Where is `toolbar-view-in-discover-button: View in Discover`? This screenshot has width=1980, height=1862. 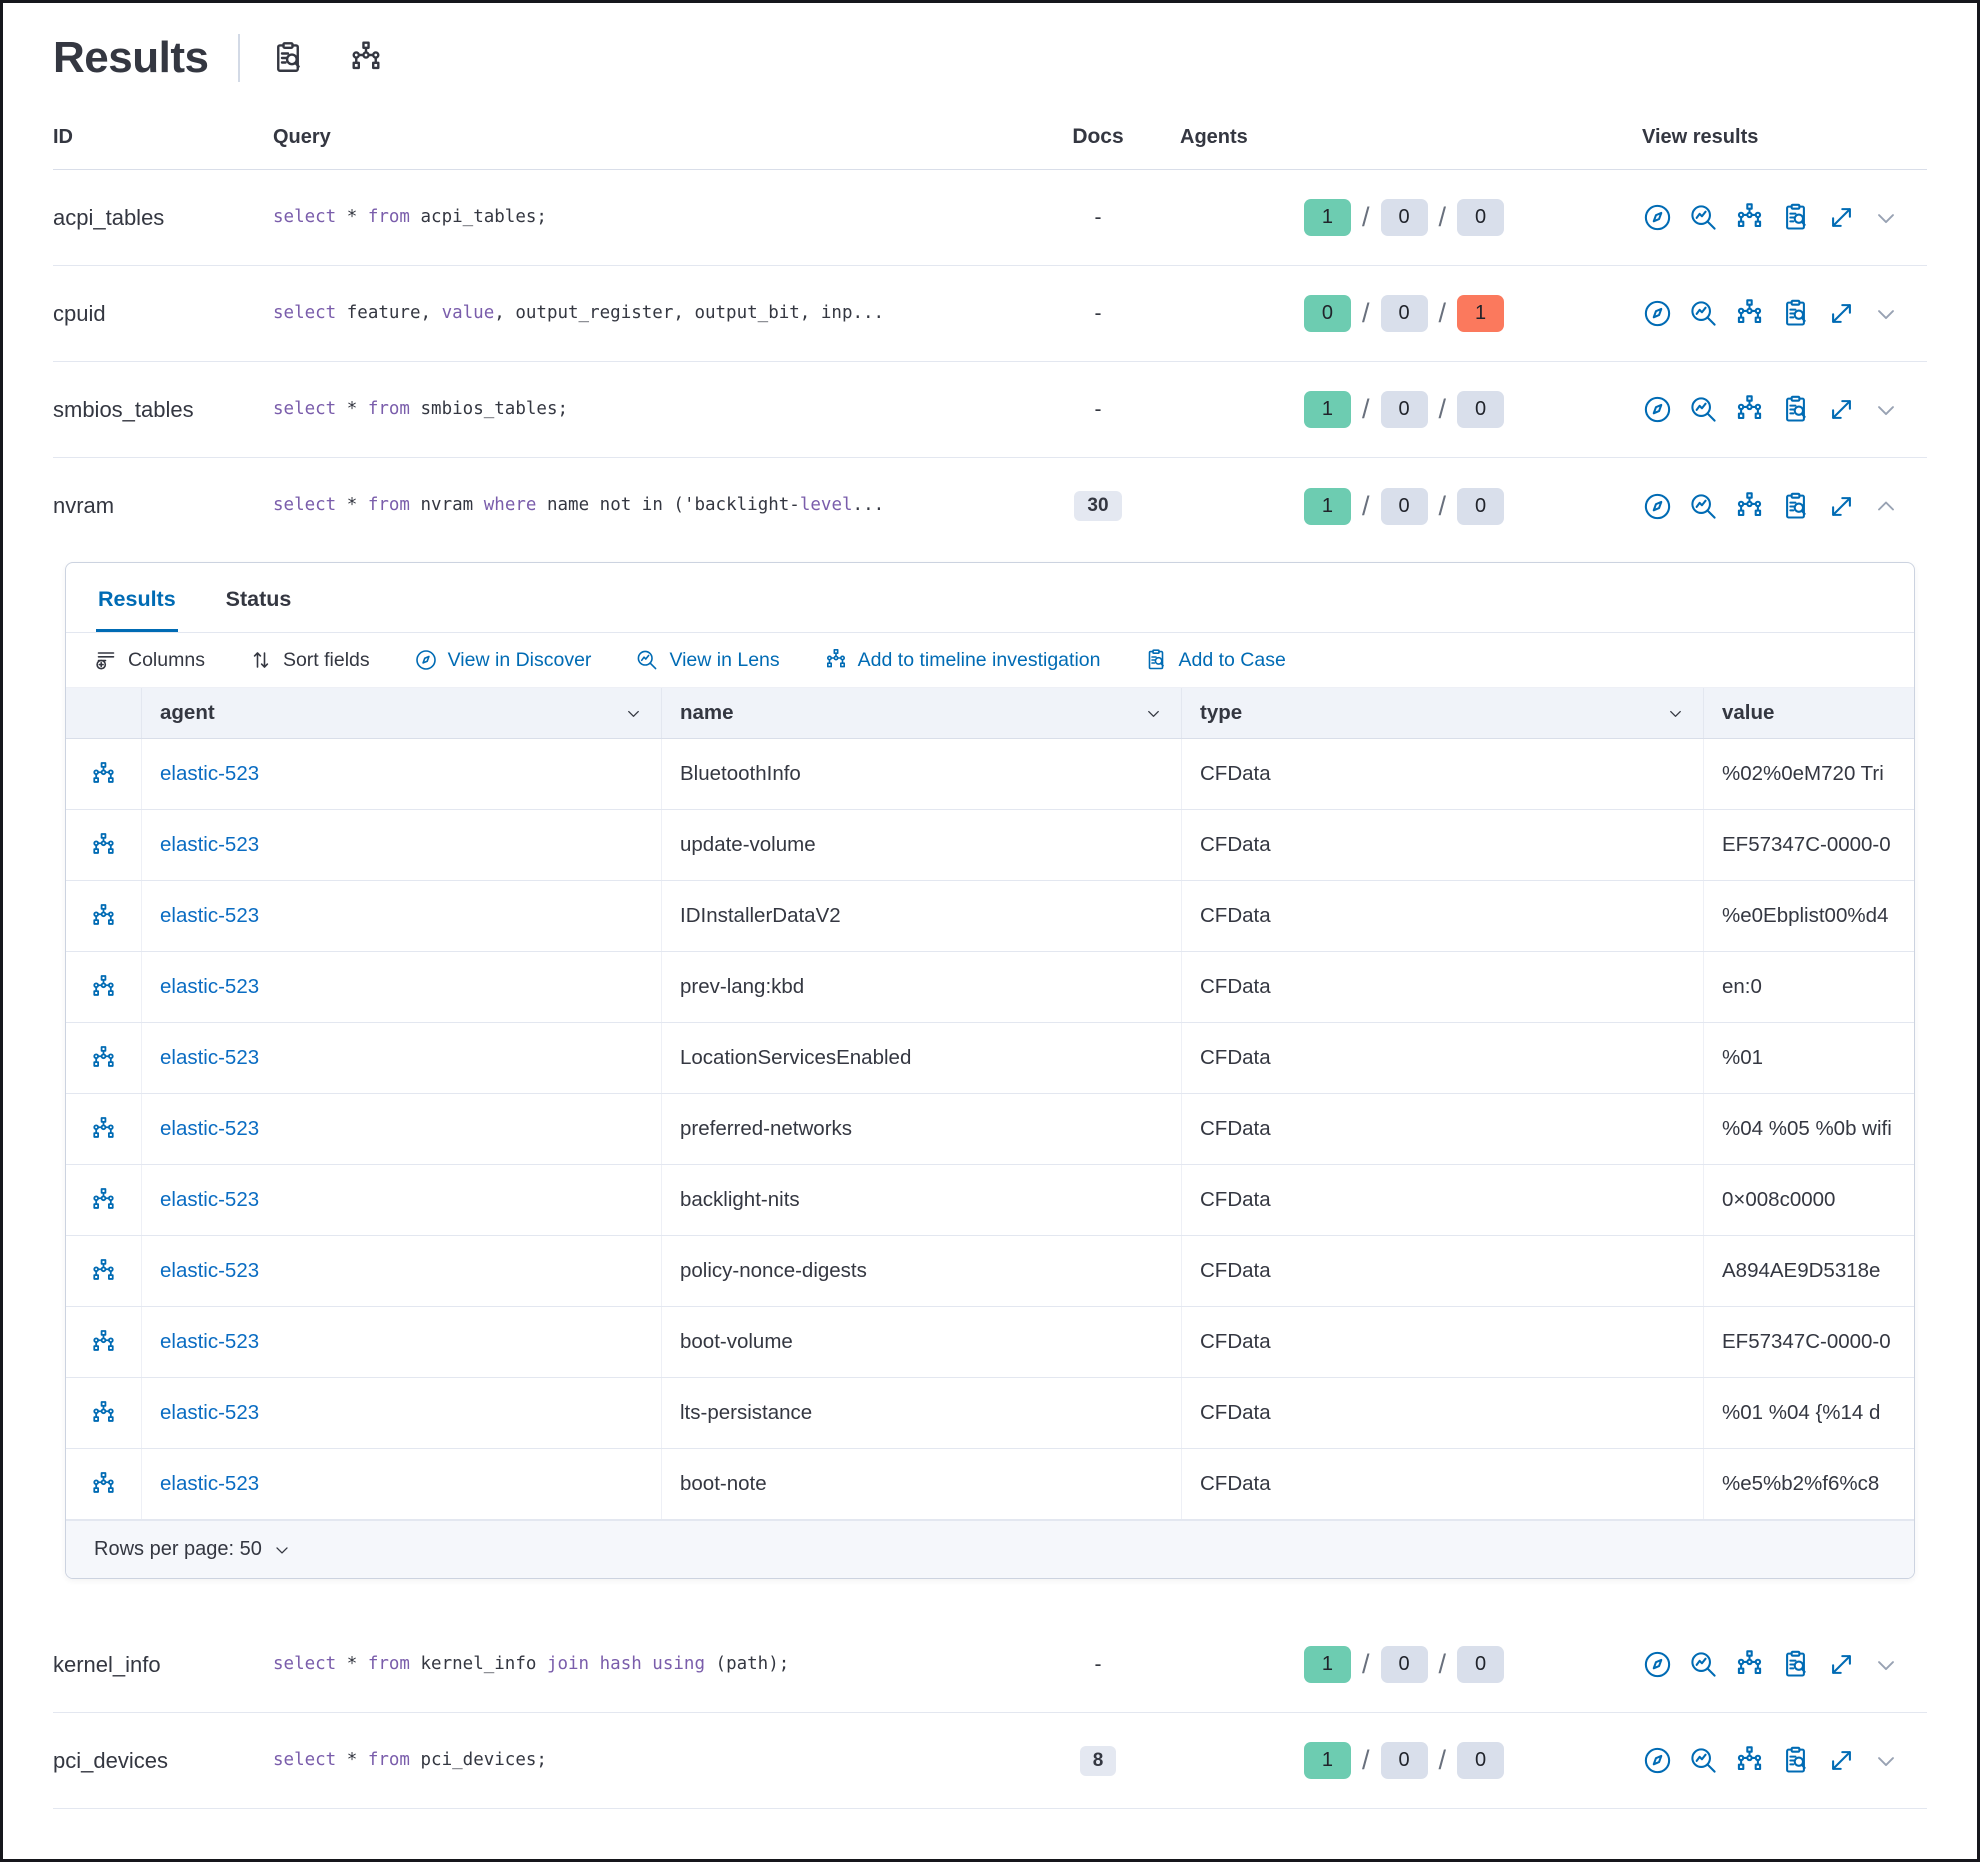 toolbar-view-in-discover-button: View in Discover is located at coordinates (502, 660).